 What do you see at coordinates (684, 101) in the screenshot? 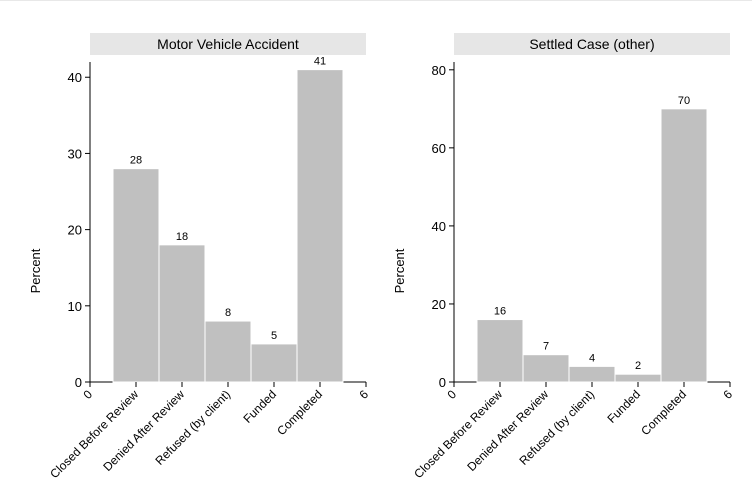
I see `data-label: 70` at bounding box center [684, 101].